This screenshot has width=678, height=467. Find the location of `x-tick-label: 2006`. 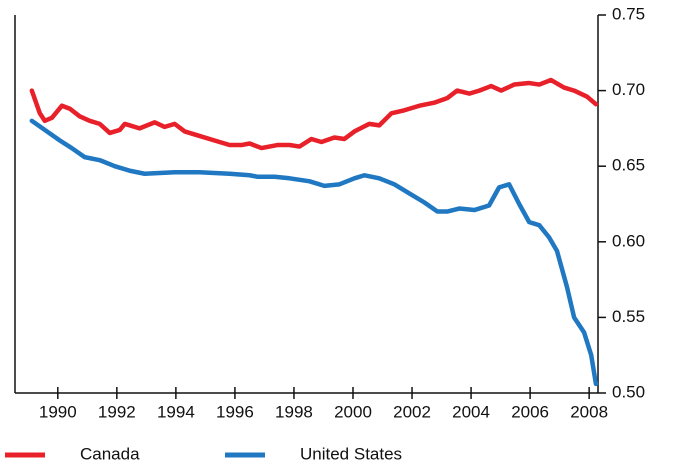

x-tick-label: 2006 is located at coordinates (530, 411).